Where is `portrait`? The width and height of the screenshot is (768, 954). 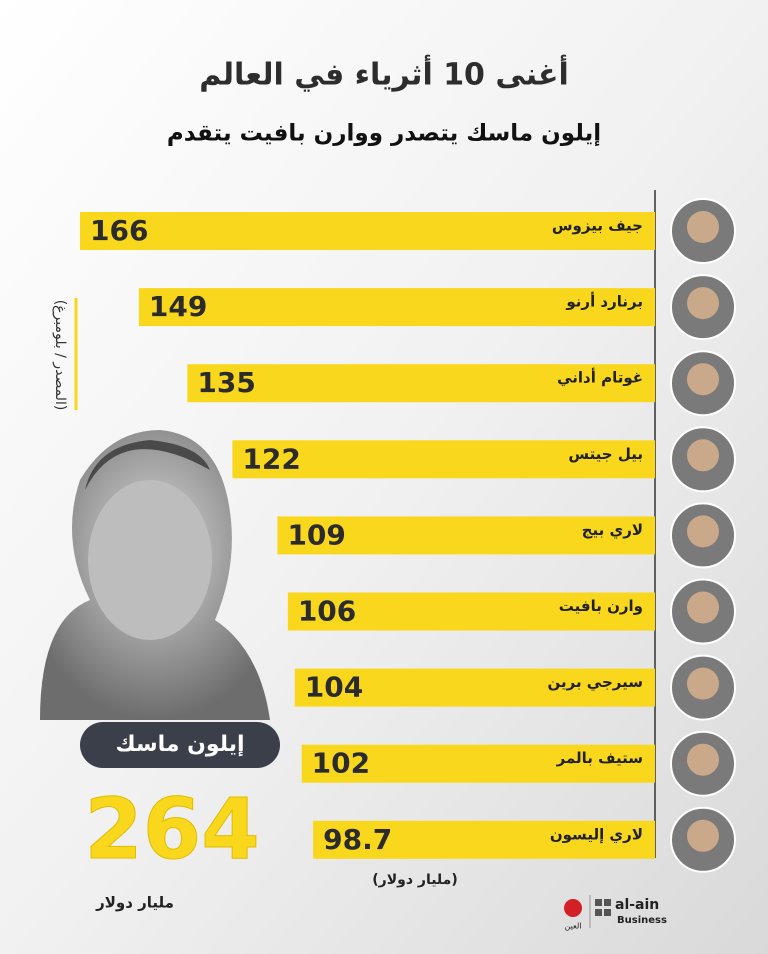
portrait is located at coordinates (155, 575).